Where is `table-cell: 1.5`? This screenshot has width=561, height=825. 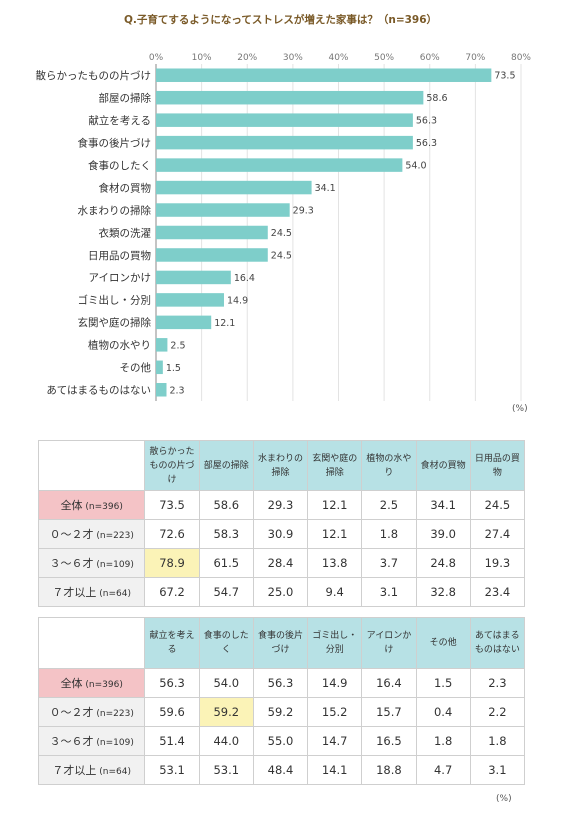 table-cell: 1.5 is located at coordinates (443, 683).